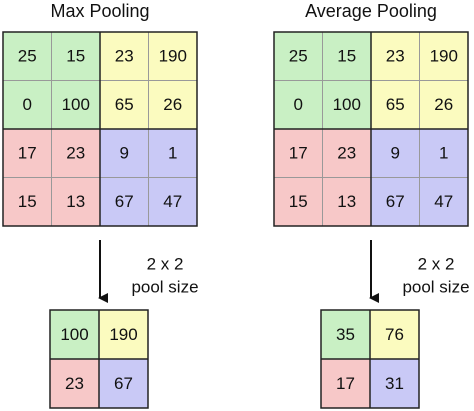 Image resolution: width=474 pixels, height=411 pixels. What do you see at coordinates (99, 11) in the screenshot?
I see `panel-title: Max Pooling` at bounding box center [99, 11].